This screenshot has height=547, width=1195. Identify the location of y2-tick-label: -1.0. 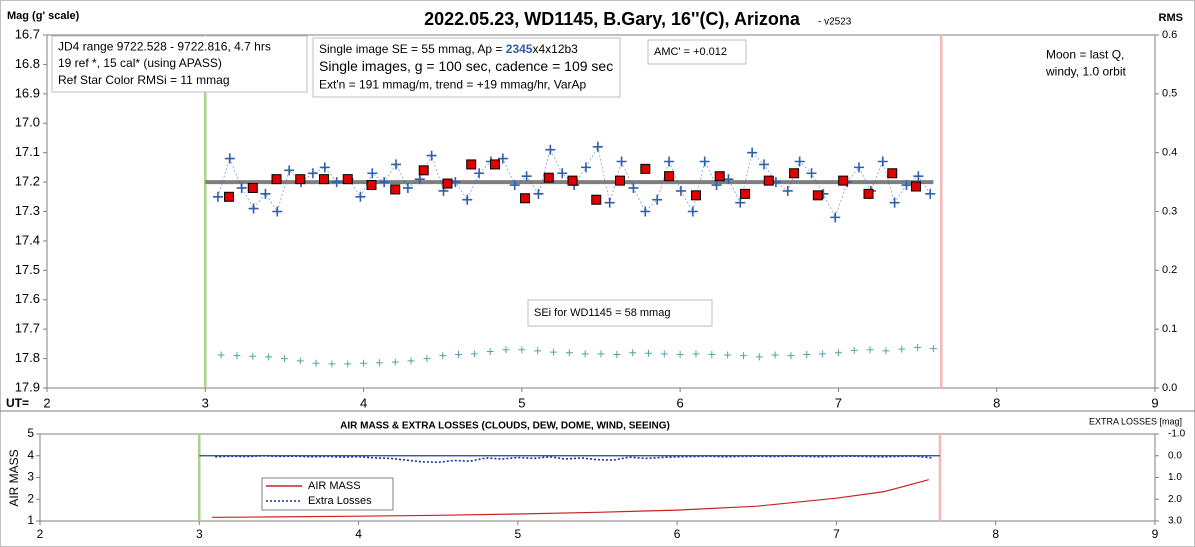
(1177, 434).